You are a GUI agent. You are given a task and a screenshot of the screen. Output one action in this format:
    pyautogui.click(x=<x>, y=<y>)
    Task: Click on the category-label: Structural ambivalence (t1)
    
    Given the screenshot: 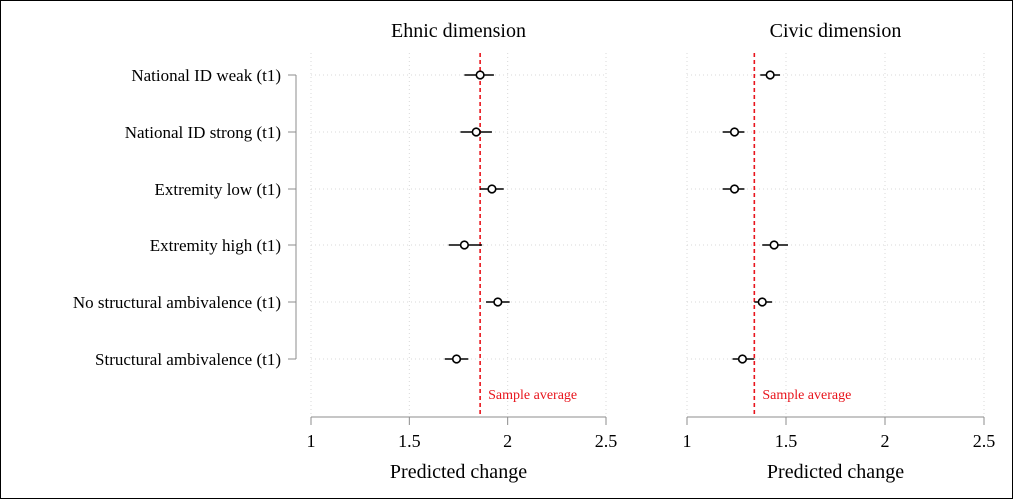 What is the action you would take?
    pyautogui.click(x=188, y=359)
    